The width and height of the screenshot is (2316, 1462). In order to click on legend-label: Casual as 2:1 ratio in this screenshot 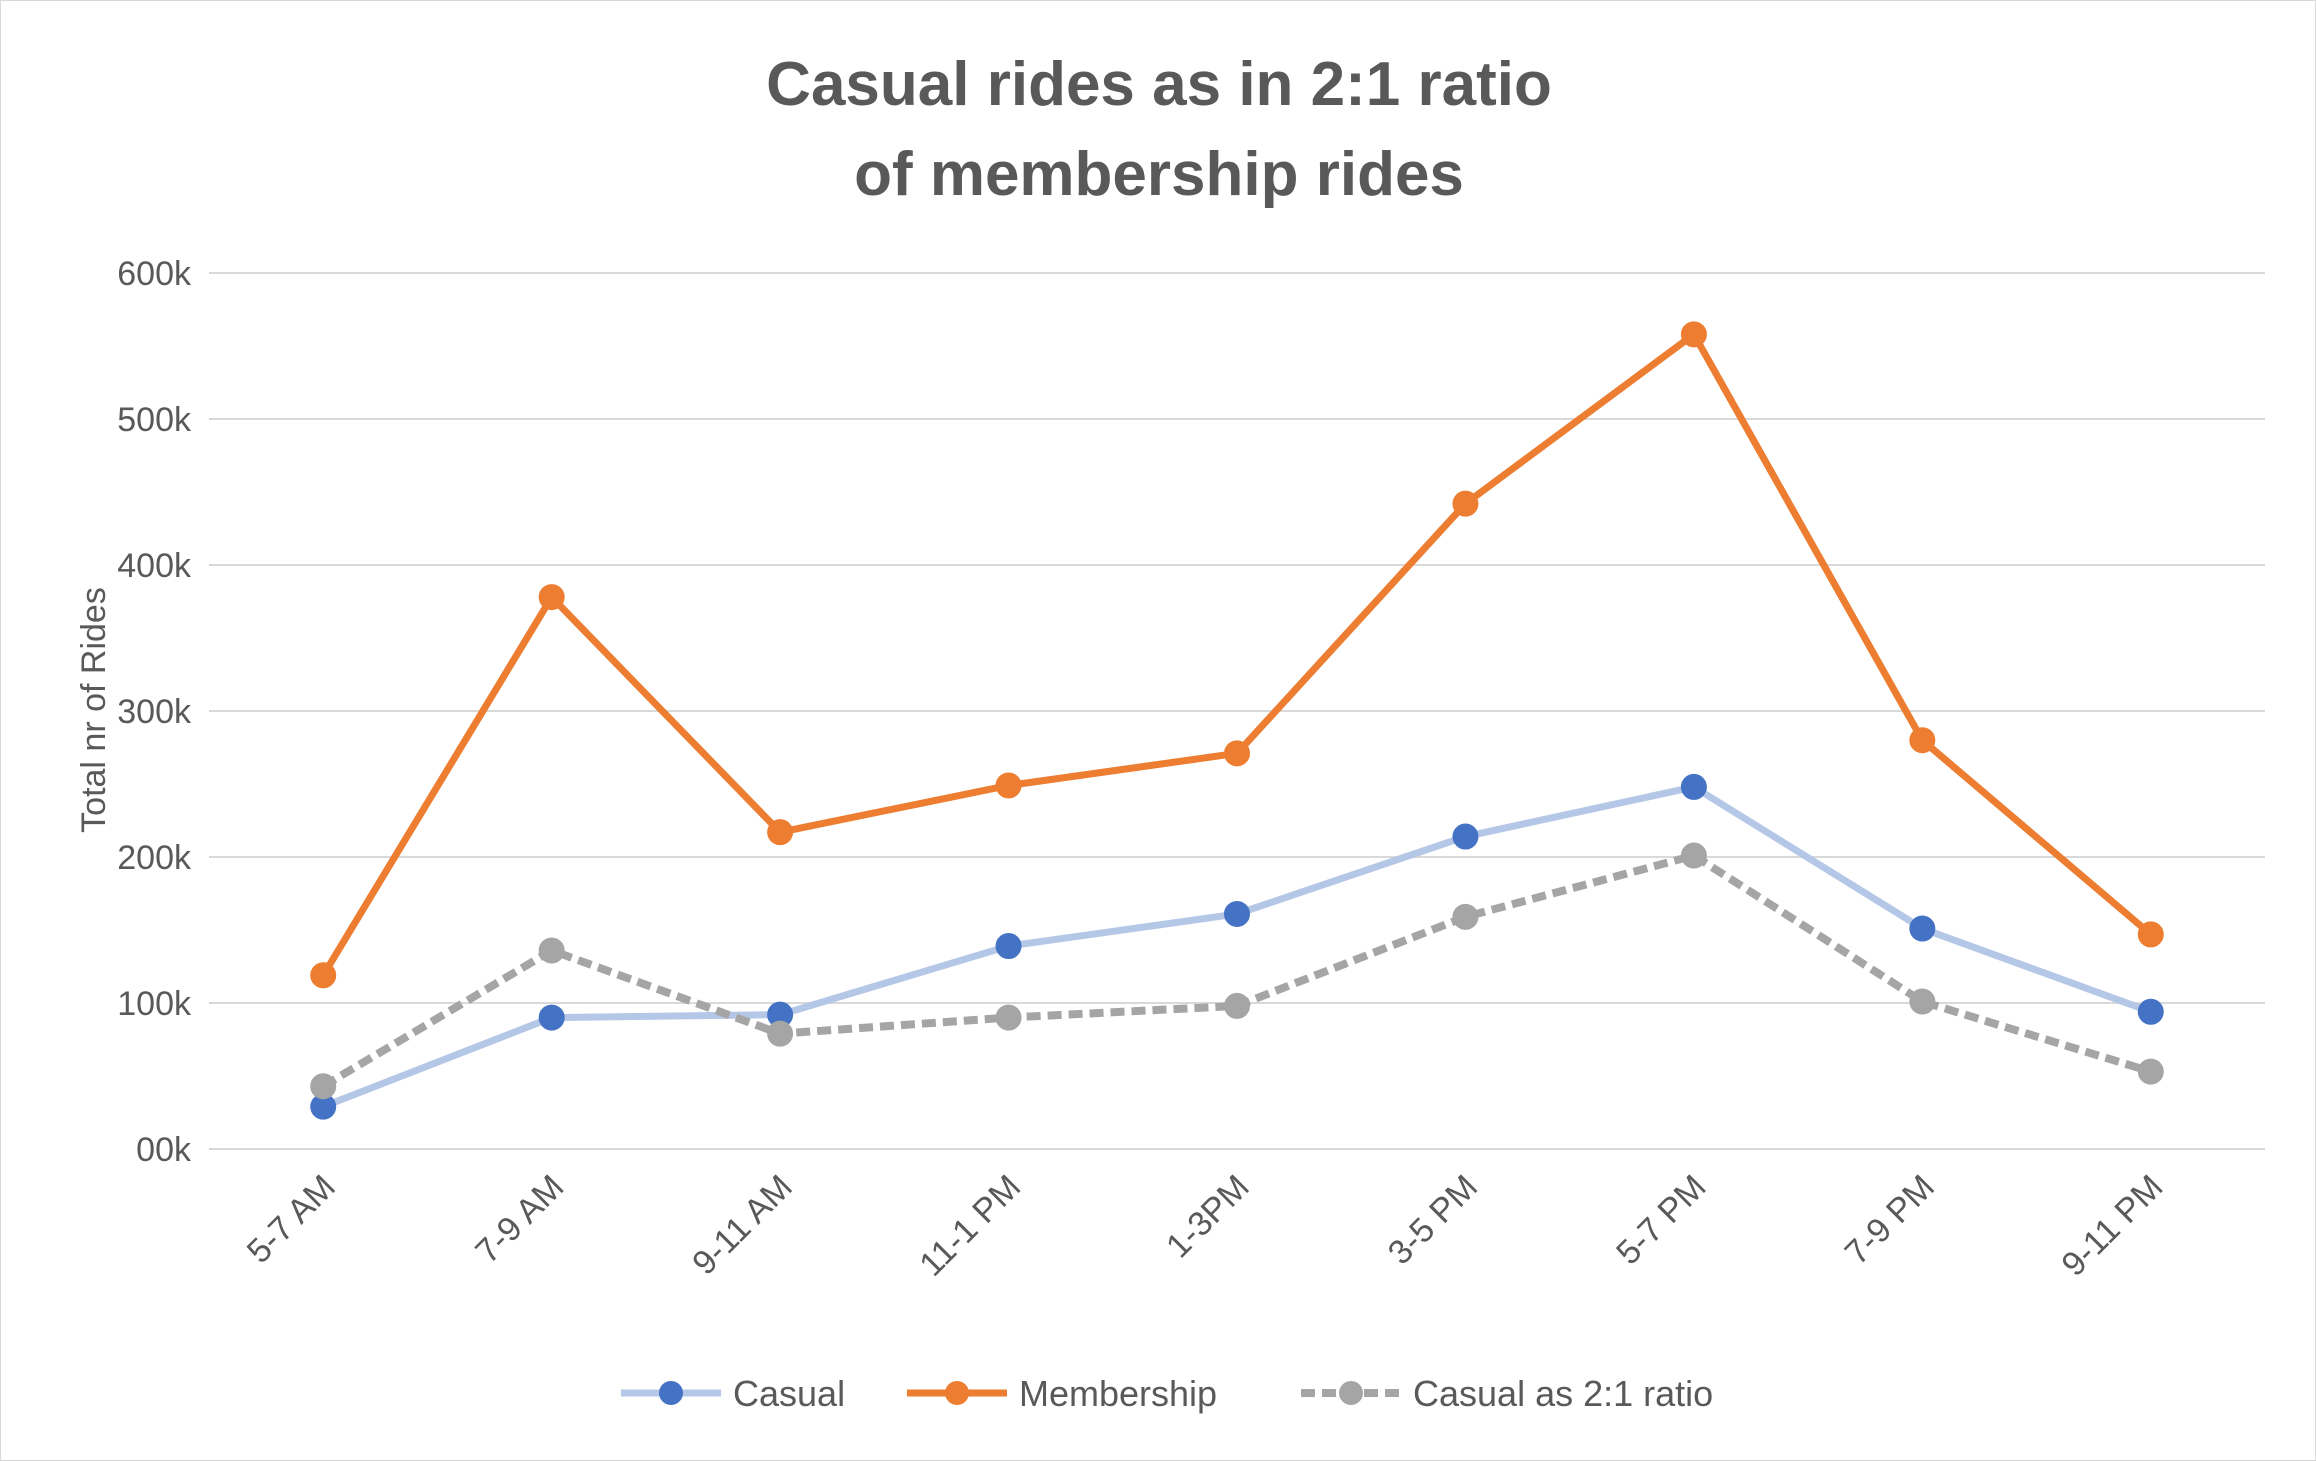, I will do `click(1563, 1393)`.